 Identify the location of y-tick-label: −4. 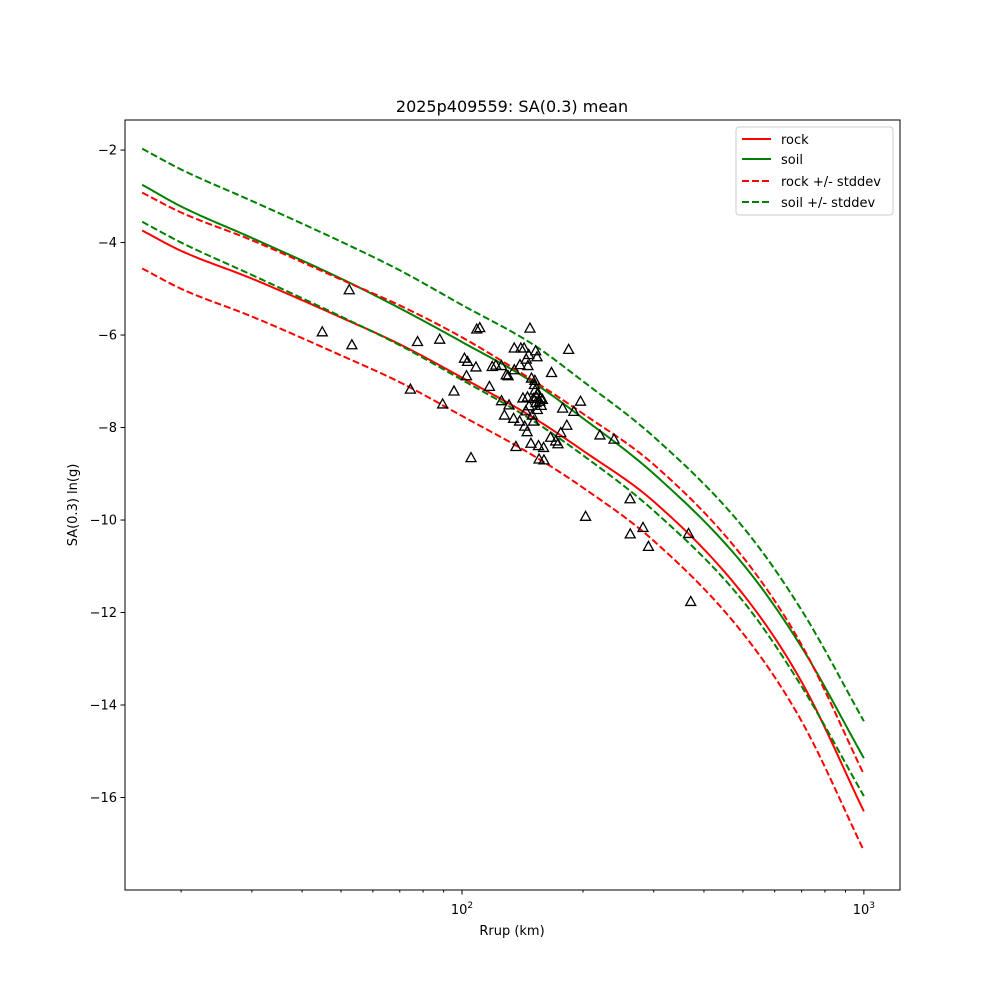
(107, 243).